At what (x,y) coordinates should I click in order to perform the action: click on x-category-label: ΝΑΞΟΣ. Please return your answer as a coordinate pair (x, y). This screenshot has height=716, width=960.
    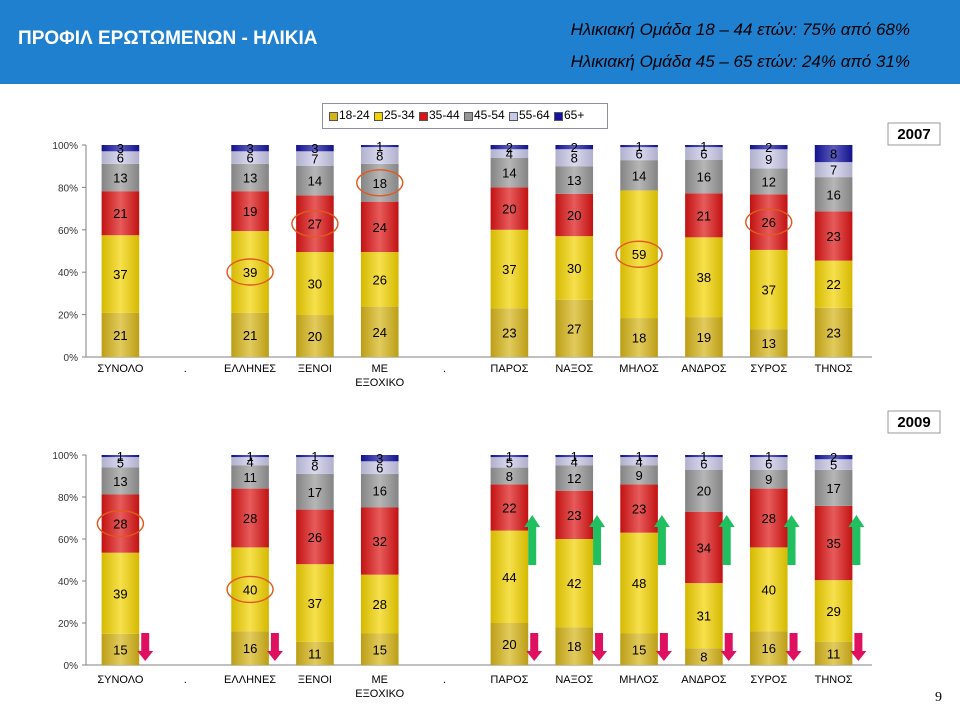
    Looking at the image, I should click on (574, 680).